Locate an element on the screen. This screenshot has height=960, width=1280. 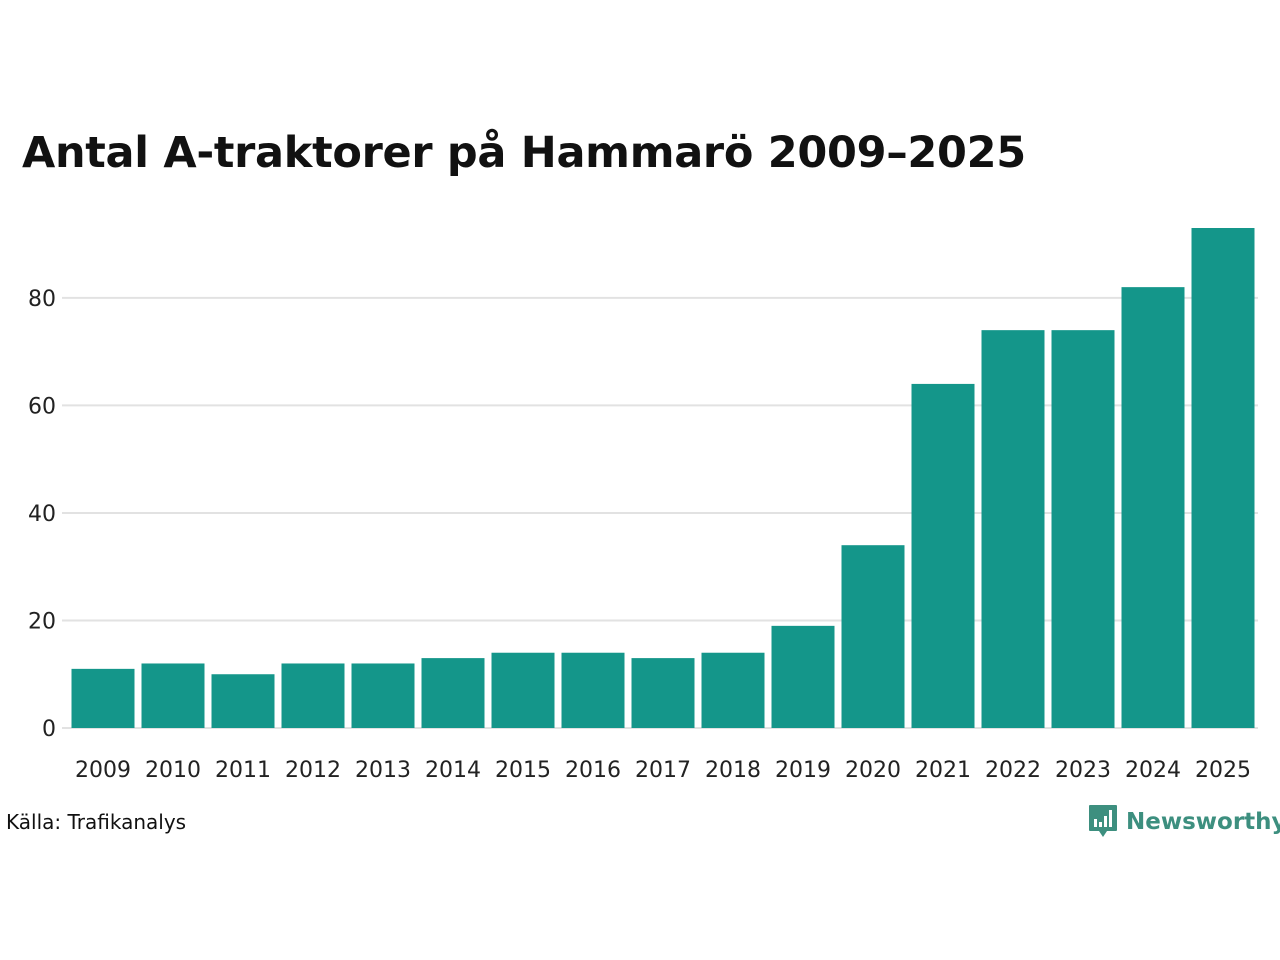
x-tick-label-2023: 2023 is located at coordinates (1083, 770).